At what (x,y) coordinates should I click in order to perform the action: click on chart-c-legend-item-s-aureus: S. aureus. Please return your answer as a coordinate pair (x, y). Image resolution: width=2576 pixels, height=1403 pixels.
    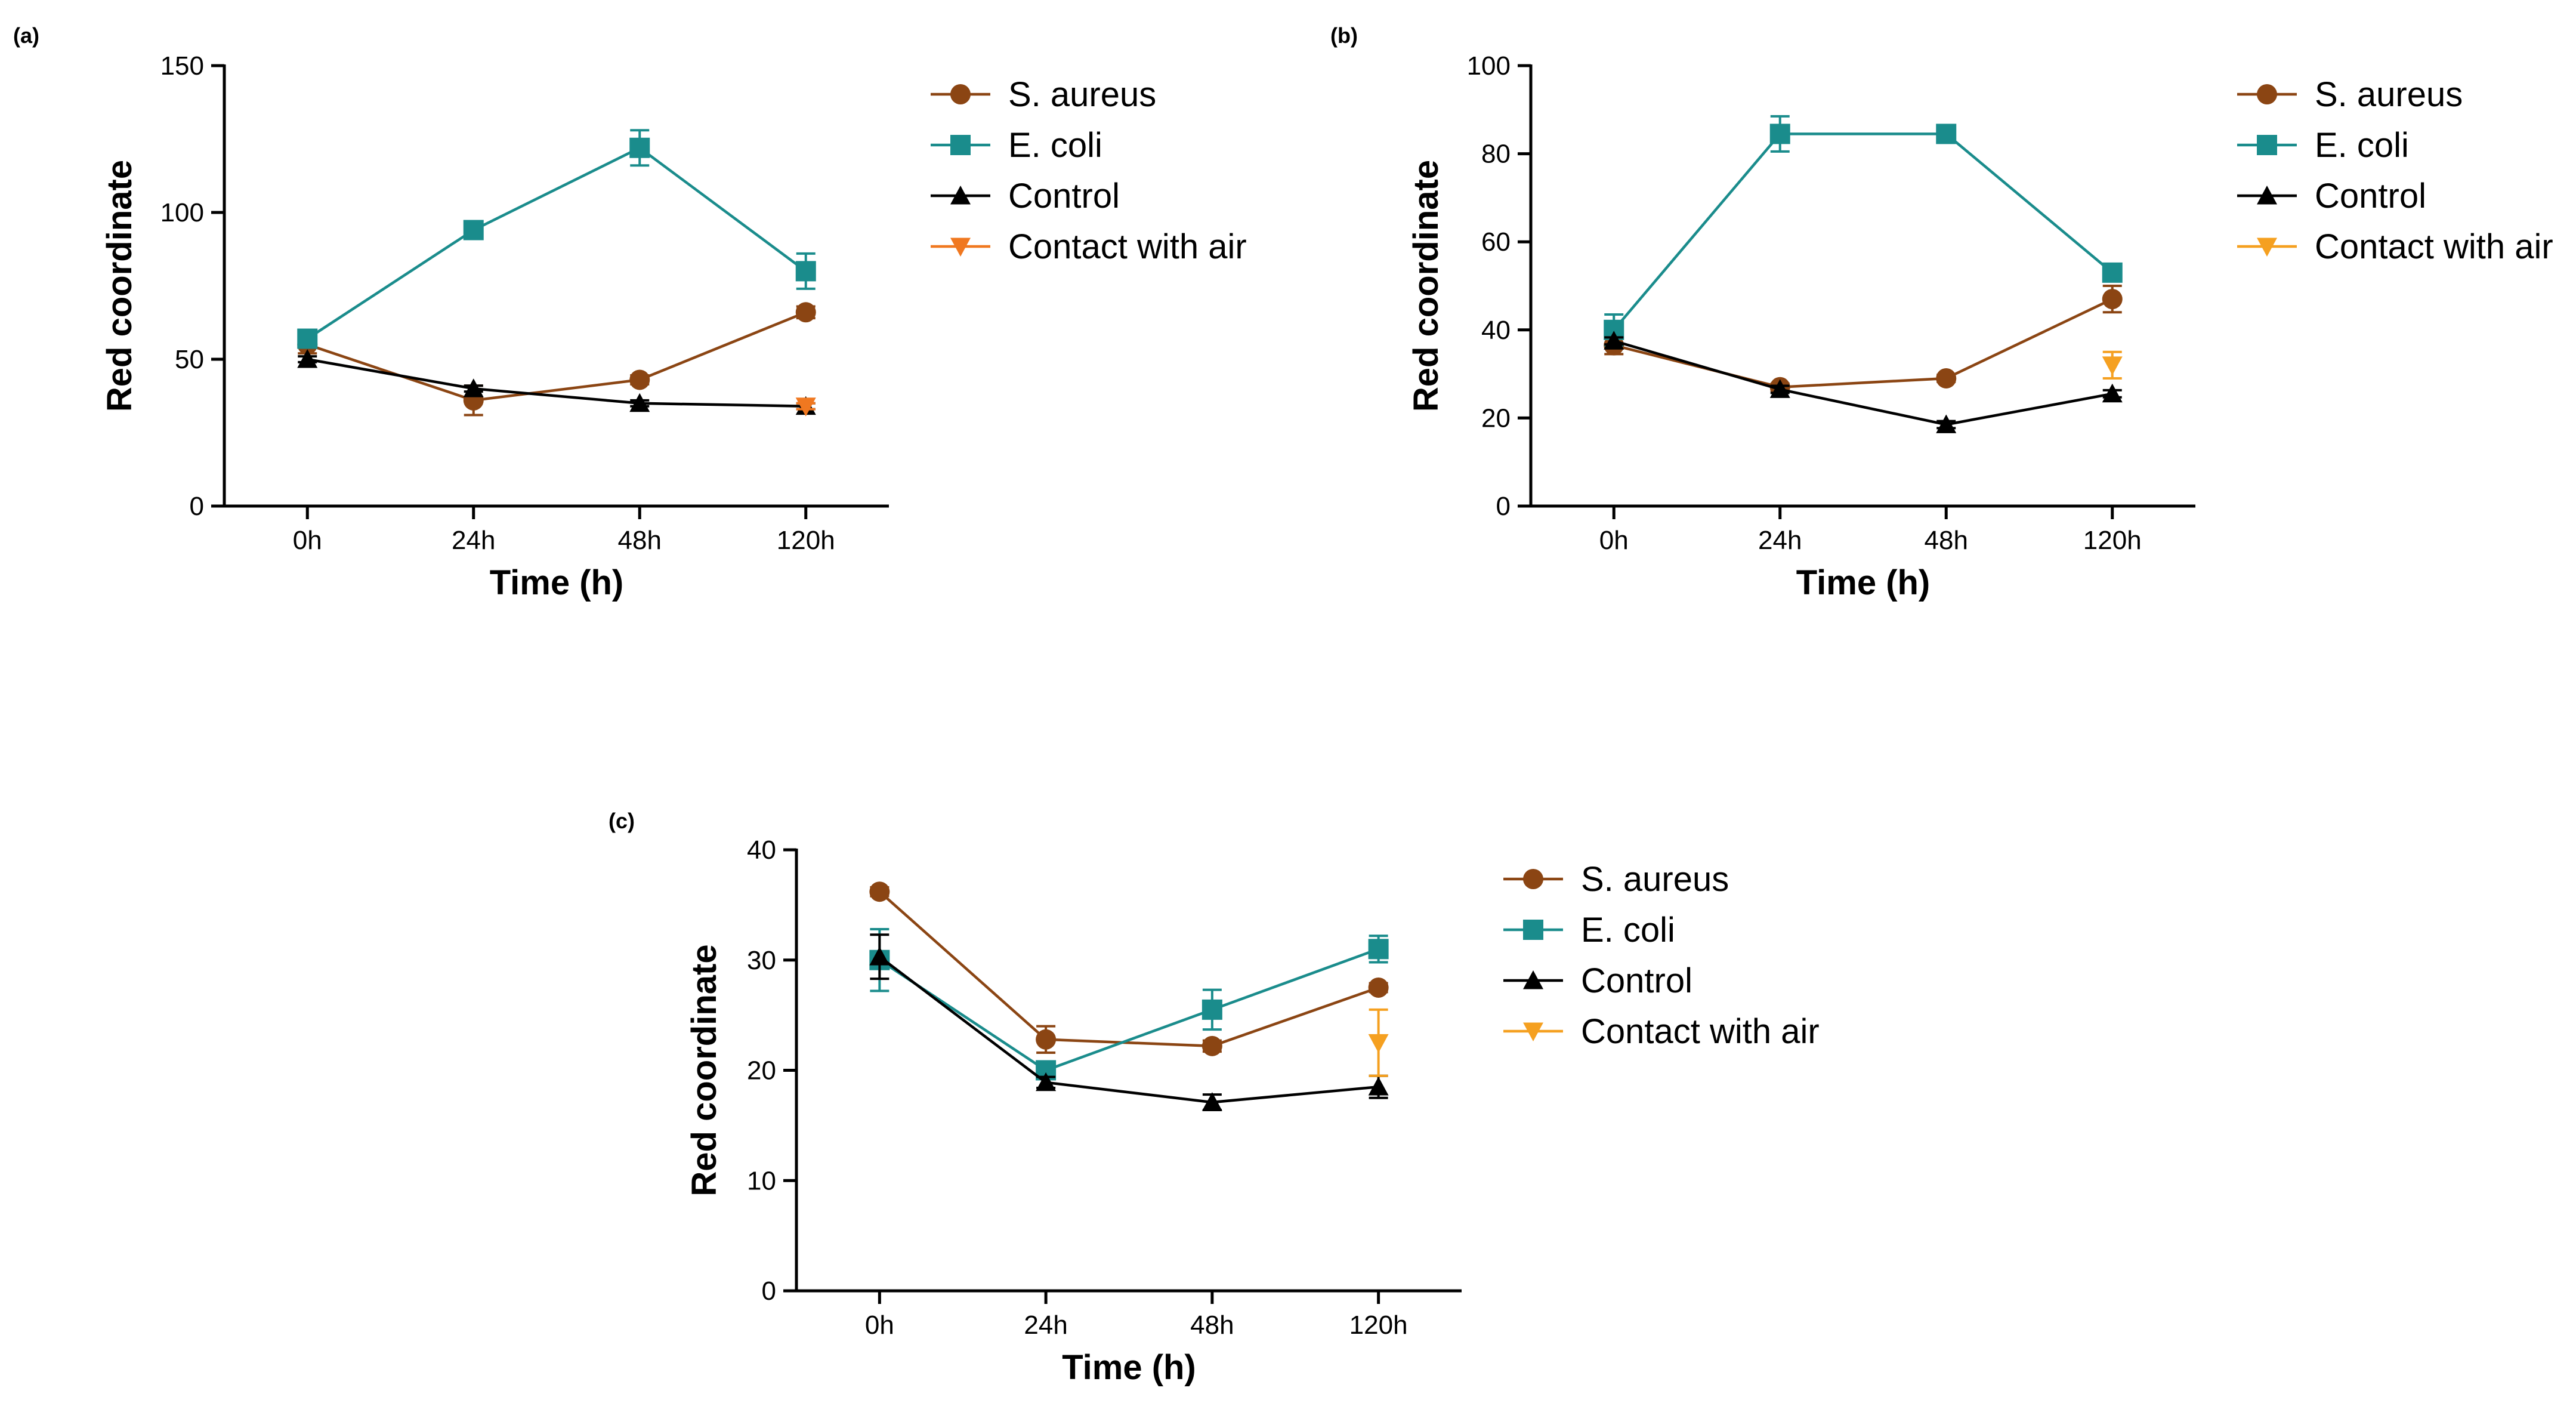
    Looking at the image, I should click on (1616, 879).